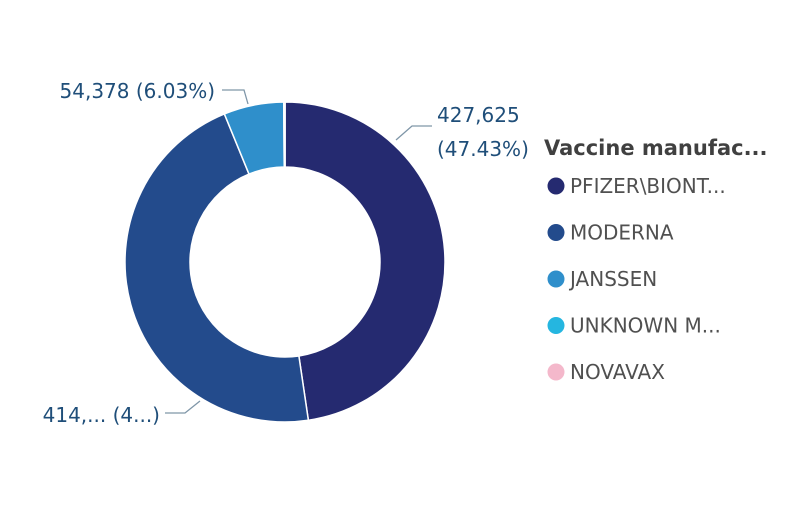 This screenshot has width=796, height=525. I want to click on legend-label-moderna: MODERNA, so click(622, 233).